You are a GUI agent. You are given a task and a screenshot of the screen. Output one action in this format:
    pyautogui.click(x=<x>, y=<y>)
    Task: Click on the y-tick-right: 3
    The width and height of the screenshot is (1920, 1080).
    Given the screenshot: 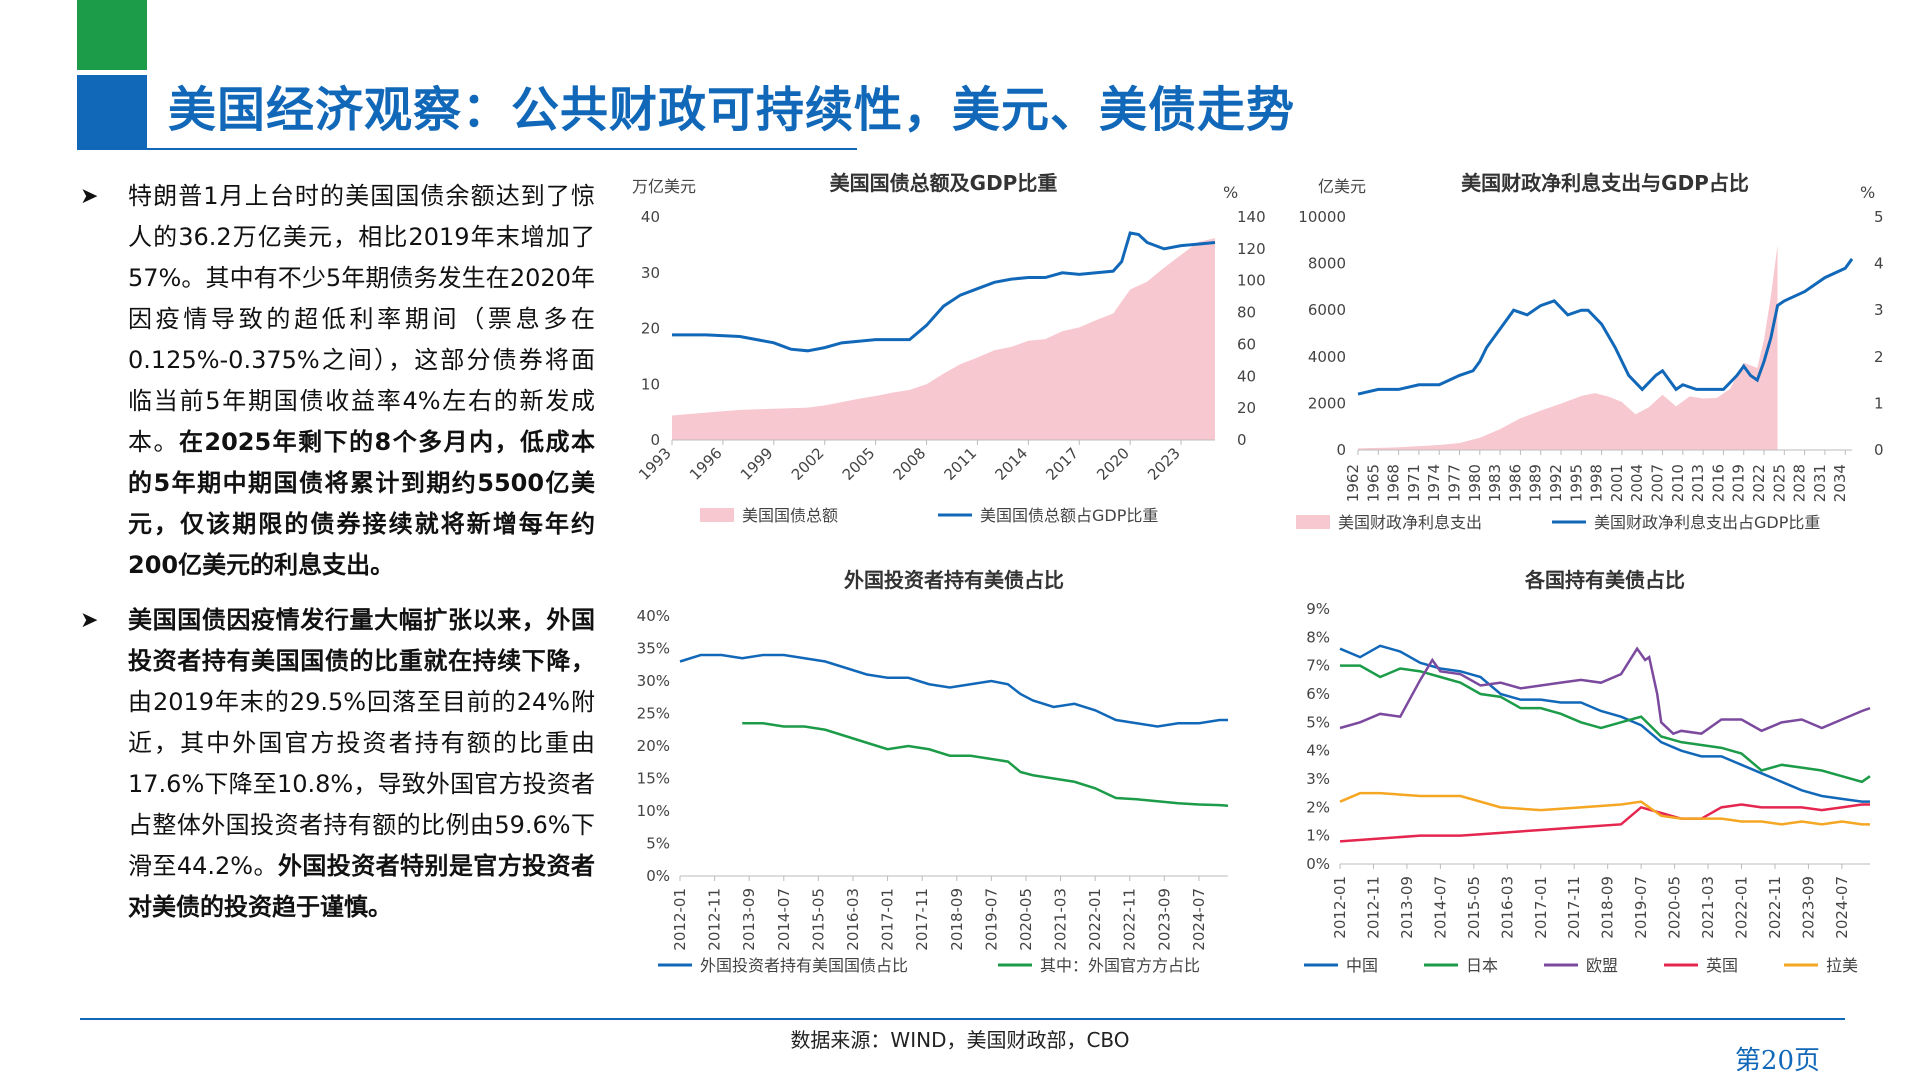 What is the action you would take?
    pyautogui.click(x=1879, y=310)
    